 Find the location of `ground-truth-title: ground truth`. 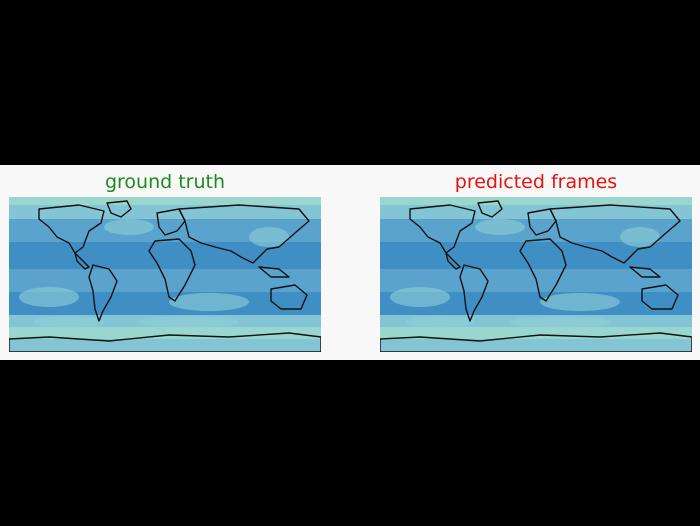

ground-truth-title: ground truth is located at coordinates (165, 182).